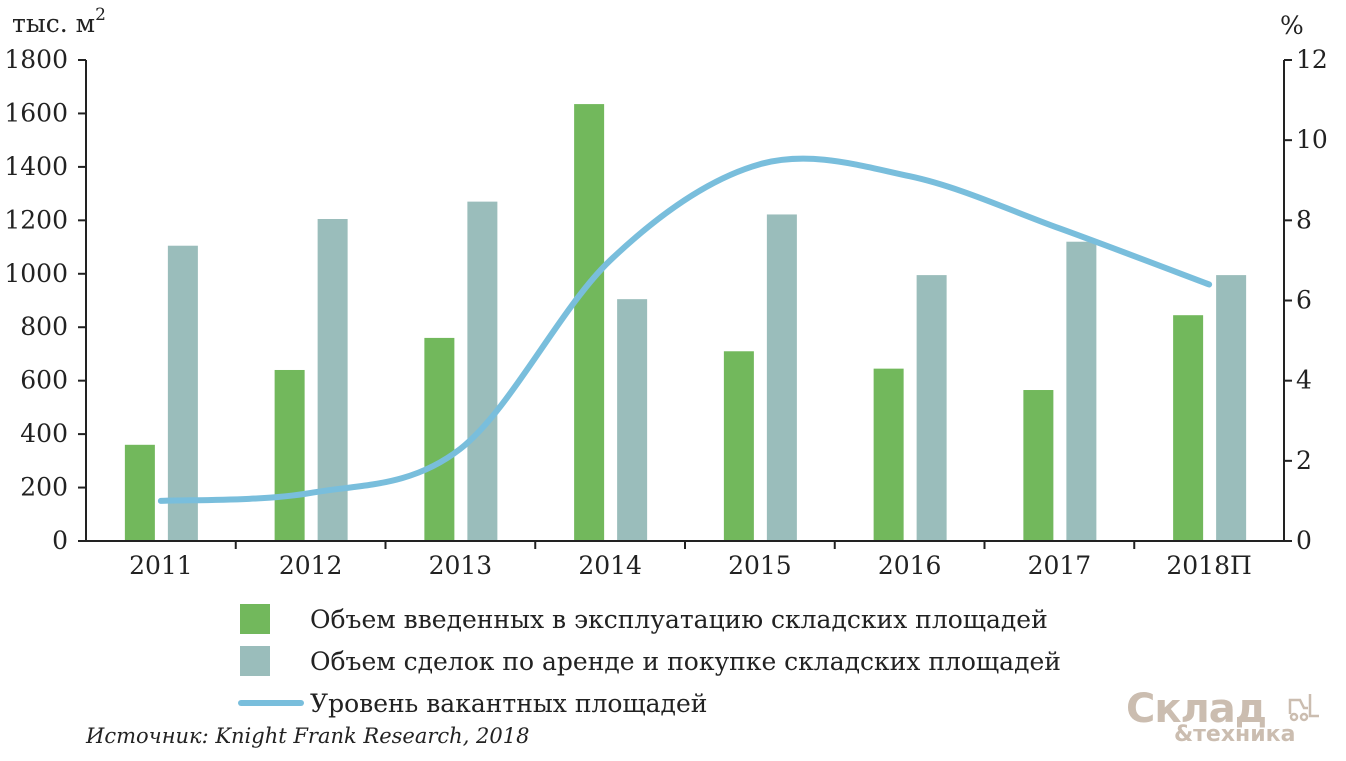 Image resolution: width=1346 pixels, height=761 pixels. I want to click on x-tick-label-2015: 2015, so click(760, 565).